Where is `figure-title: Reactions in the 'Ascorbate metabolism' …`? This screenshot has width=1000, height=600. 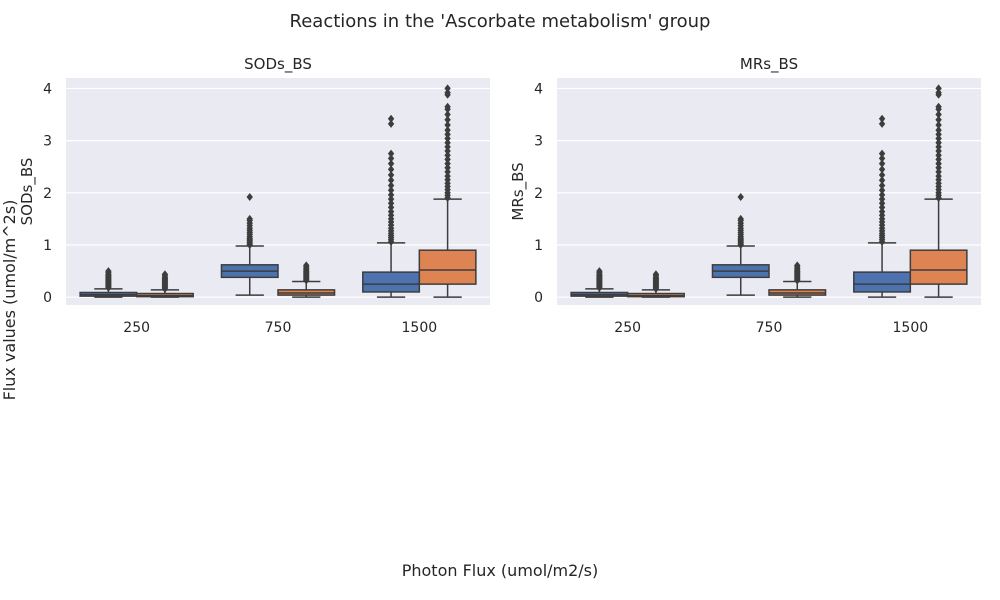 figure-title: Reactions in the 'Ascorbate metabolism' … is located at coordinates (500, 21).